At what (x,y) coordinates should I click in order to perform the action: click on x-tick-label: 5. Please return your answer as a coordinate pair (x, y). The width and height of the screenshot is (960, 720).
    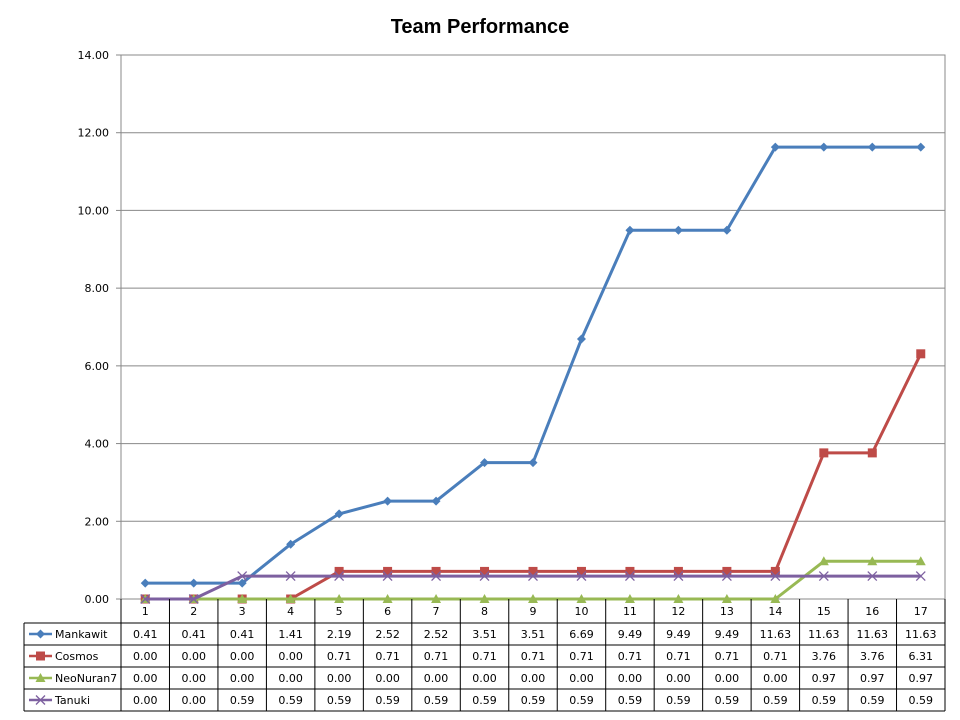
    Looking at the image, I should click on (339, 611).